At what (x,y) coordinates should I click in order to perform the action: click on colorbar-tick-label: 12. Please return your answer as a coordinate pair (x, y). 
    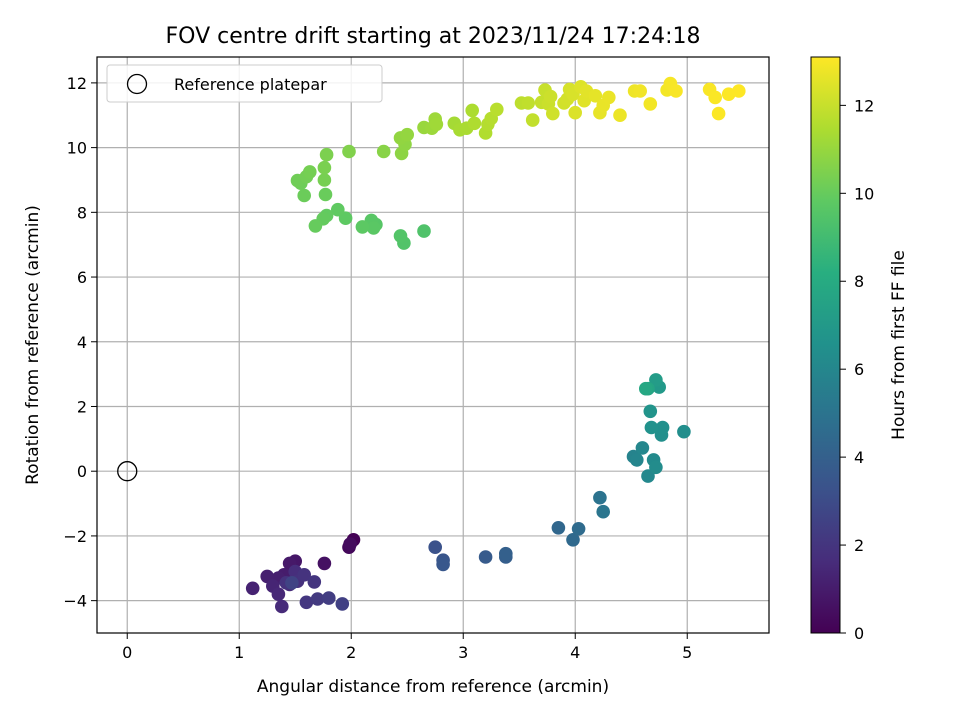
    Looking at the image, I should click on (864, 105).